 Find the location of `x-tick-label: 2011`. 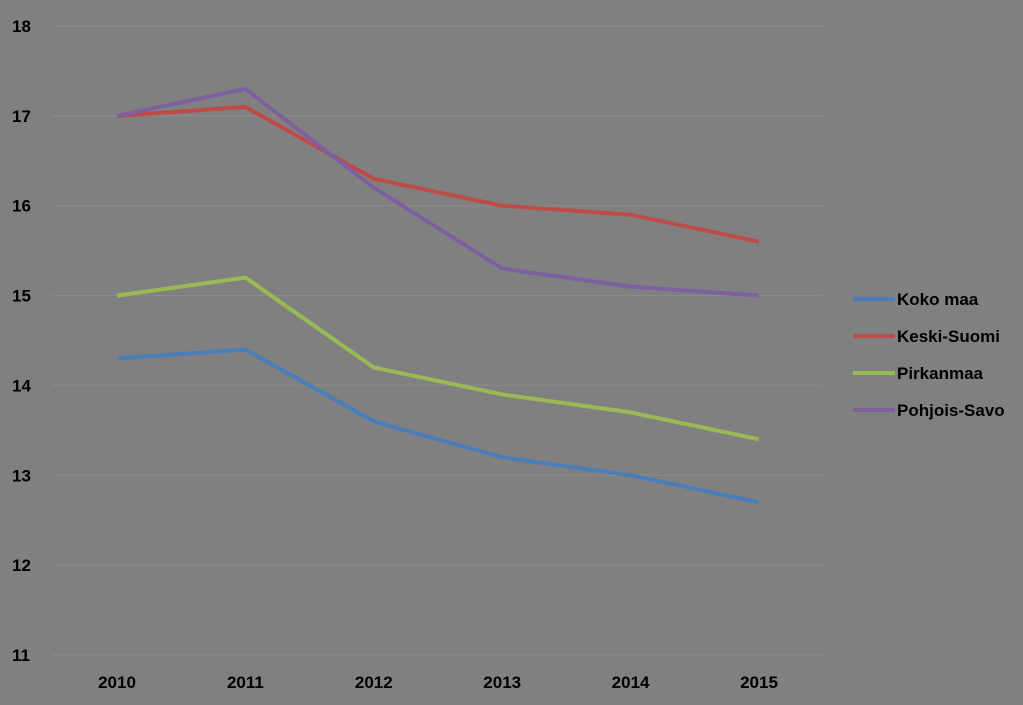

x-tick-label: 2011 is located at coordinates (245, 682).